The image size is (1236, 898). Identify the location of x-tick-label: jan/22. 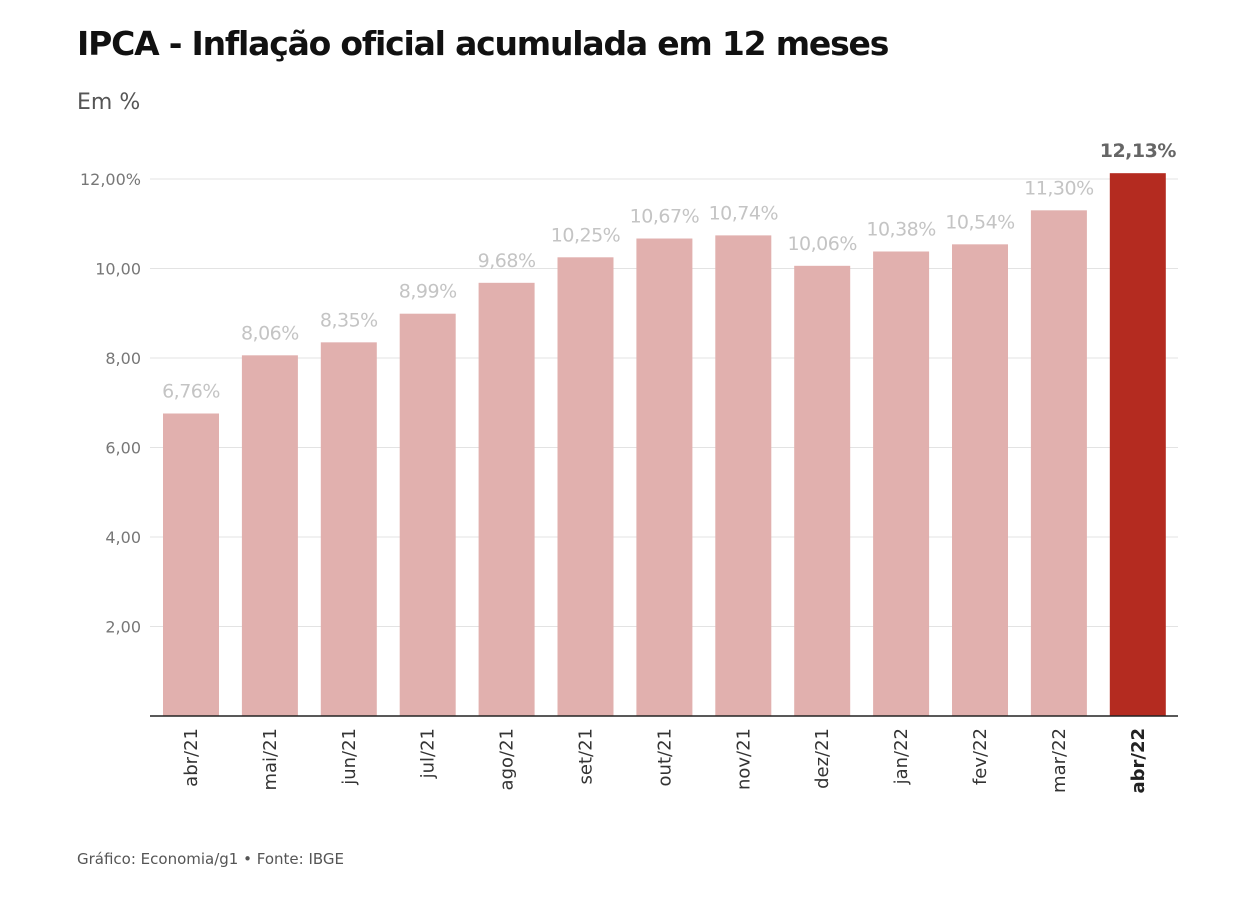
(901, 756).